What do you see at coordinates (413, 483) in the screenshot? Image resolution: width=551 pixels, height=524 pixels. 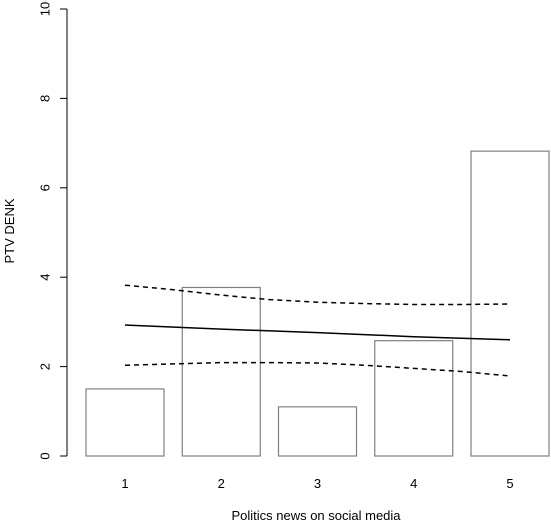 I see `x-tick-label-4: 4` at bounding box center [413, 483].